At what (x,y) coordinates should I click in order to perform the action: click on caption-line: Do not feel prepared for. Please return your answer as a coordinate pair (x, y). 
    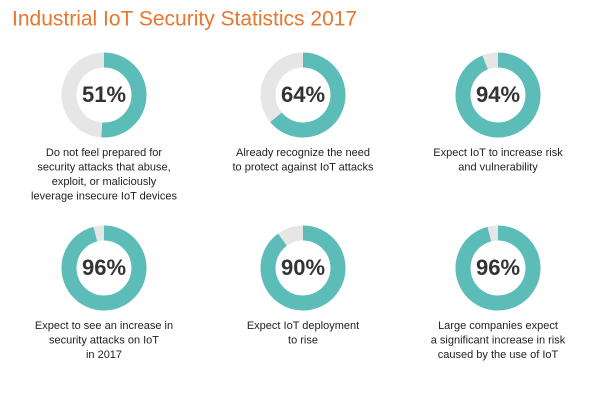
    Looking at the image, I should click on (104, 153).